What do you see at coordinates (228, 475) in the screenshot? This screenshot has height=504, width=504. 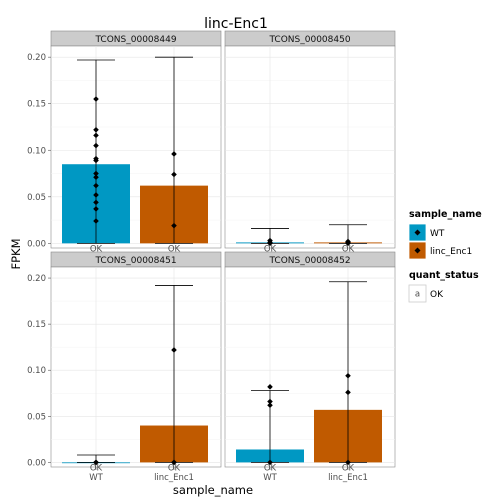 I see `x-axis-ticks: WT linc_Enc1 WT linc_Enc1` at bounding box center [228, 475].